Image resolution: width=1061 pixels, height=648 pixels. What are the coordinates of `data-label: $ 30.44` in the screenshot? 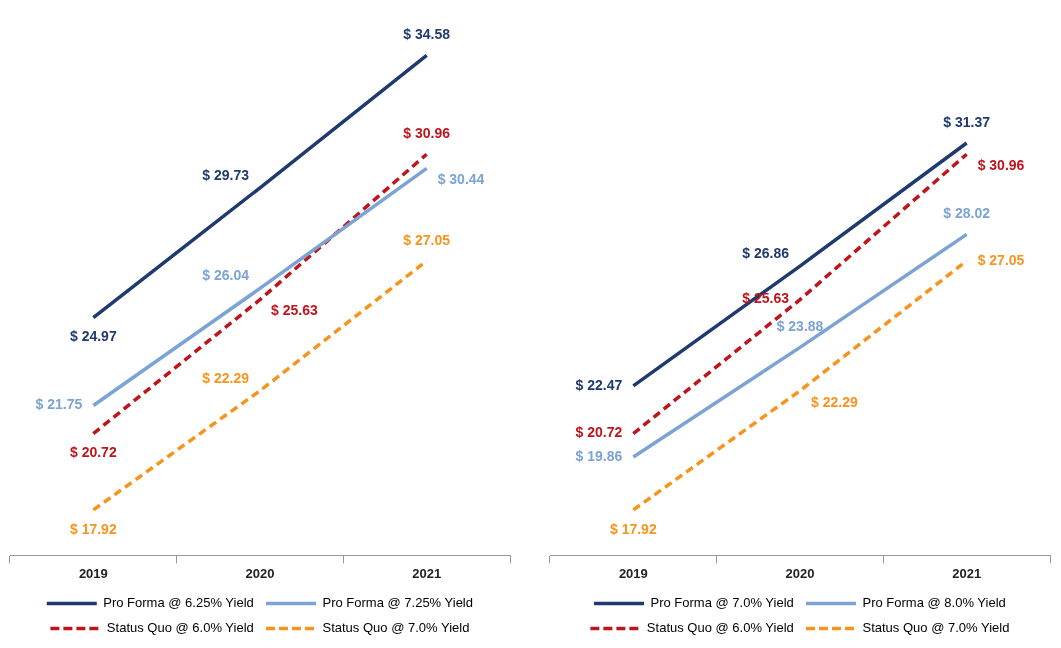 It's located at (461, 179).